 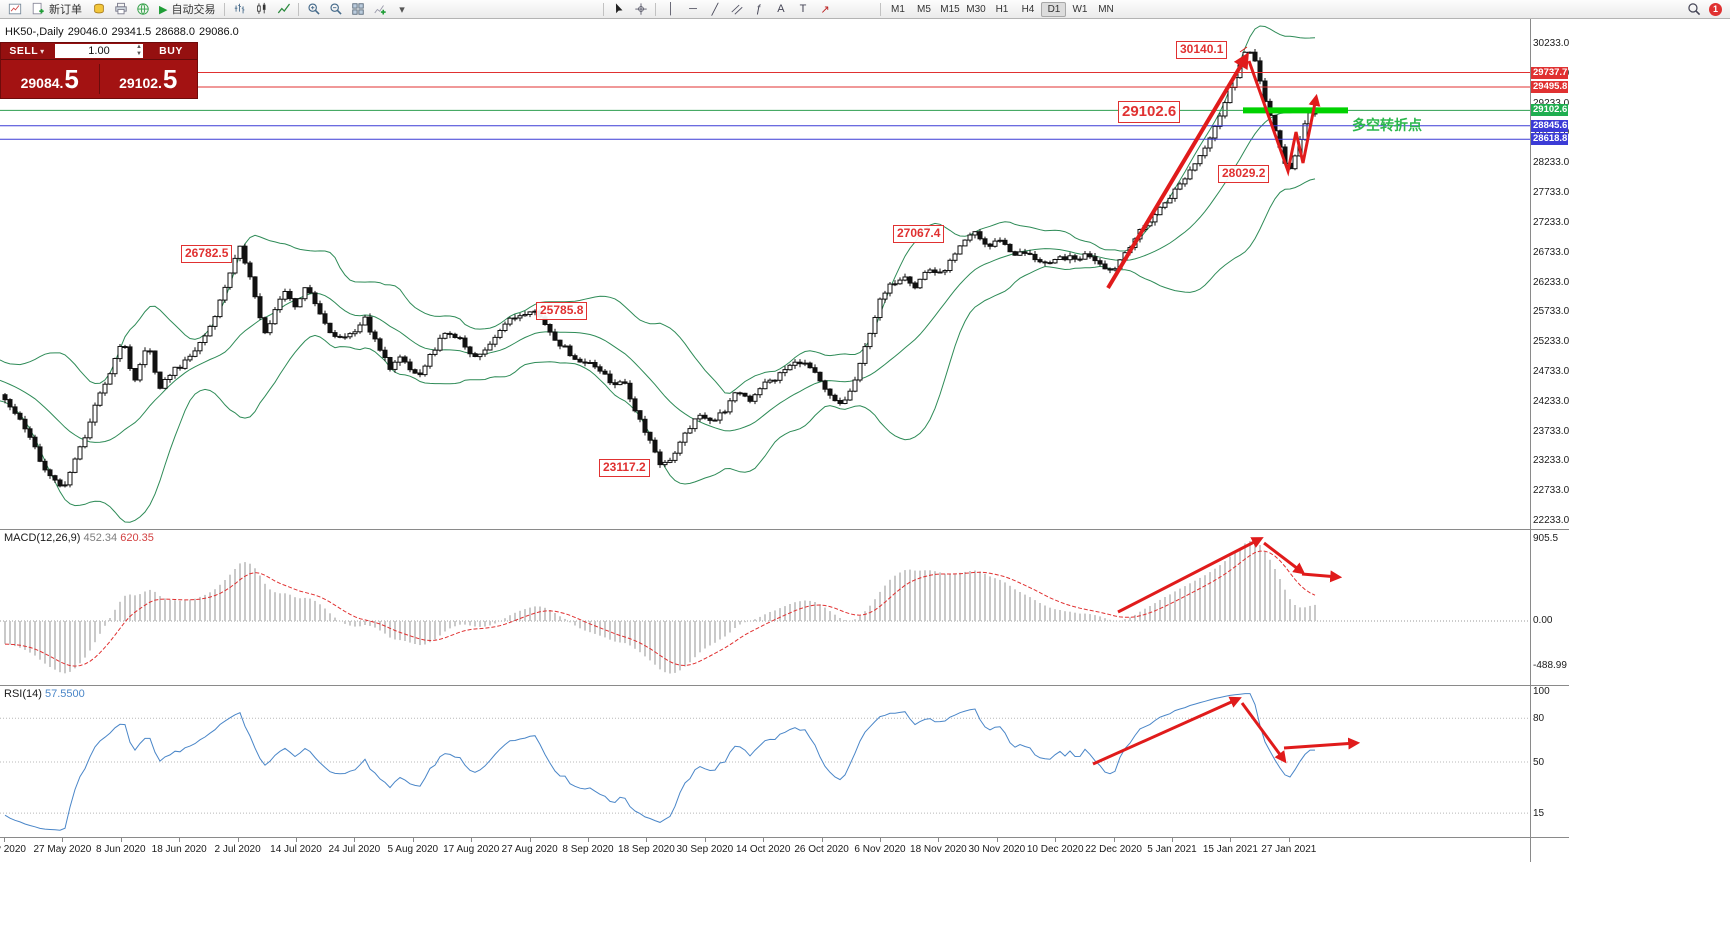 I want to click on turning-point-label: 多空转折点, so click(x=1387, y=125).